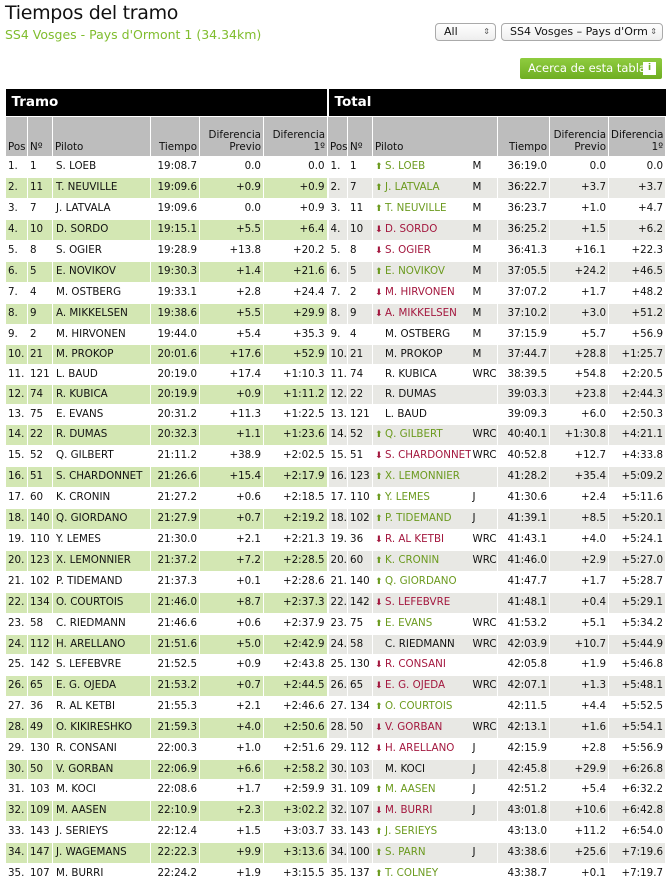  I want to click on total-time: 40:40.1, so click(524, 434).